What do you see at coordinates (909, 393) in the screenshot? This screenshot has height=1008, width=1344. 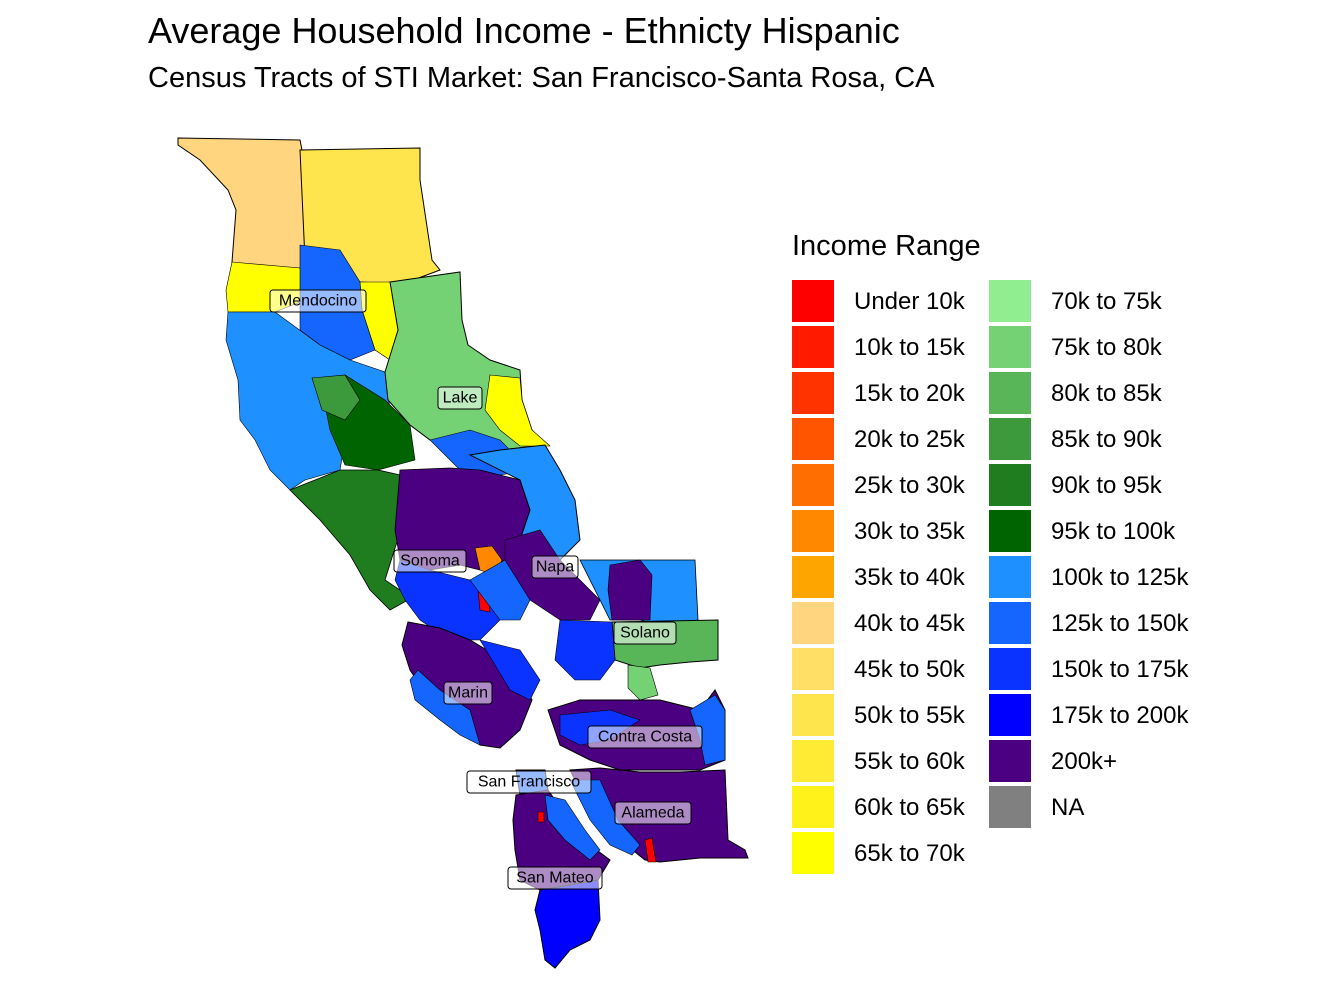 I see `legend-label: 15k to 20k` at bounding box center [909, 393].